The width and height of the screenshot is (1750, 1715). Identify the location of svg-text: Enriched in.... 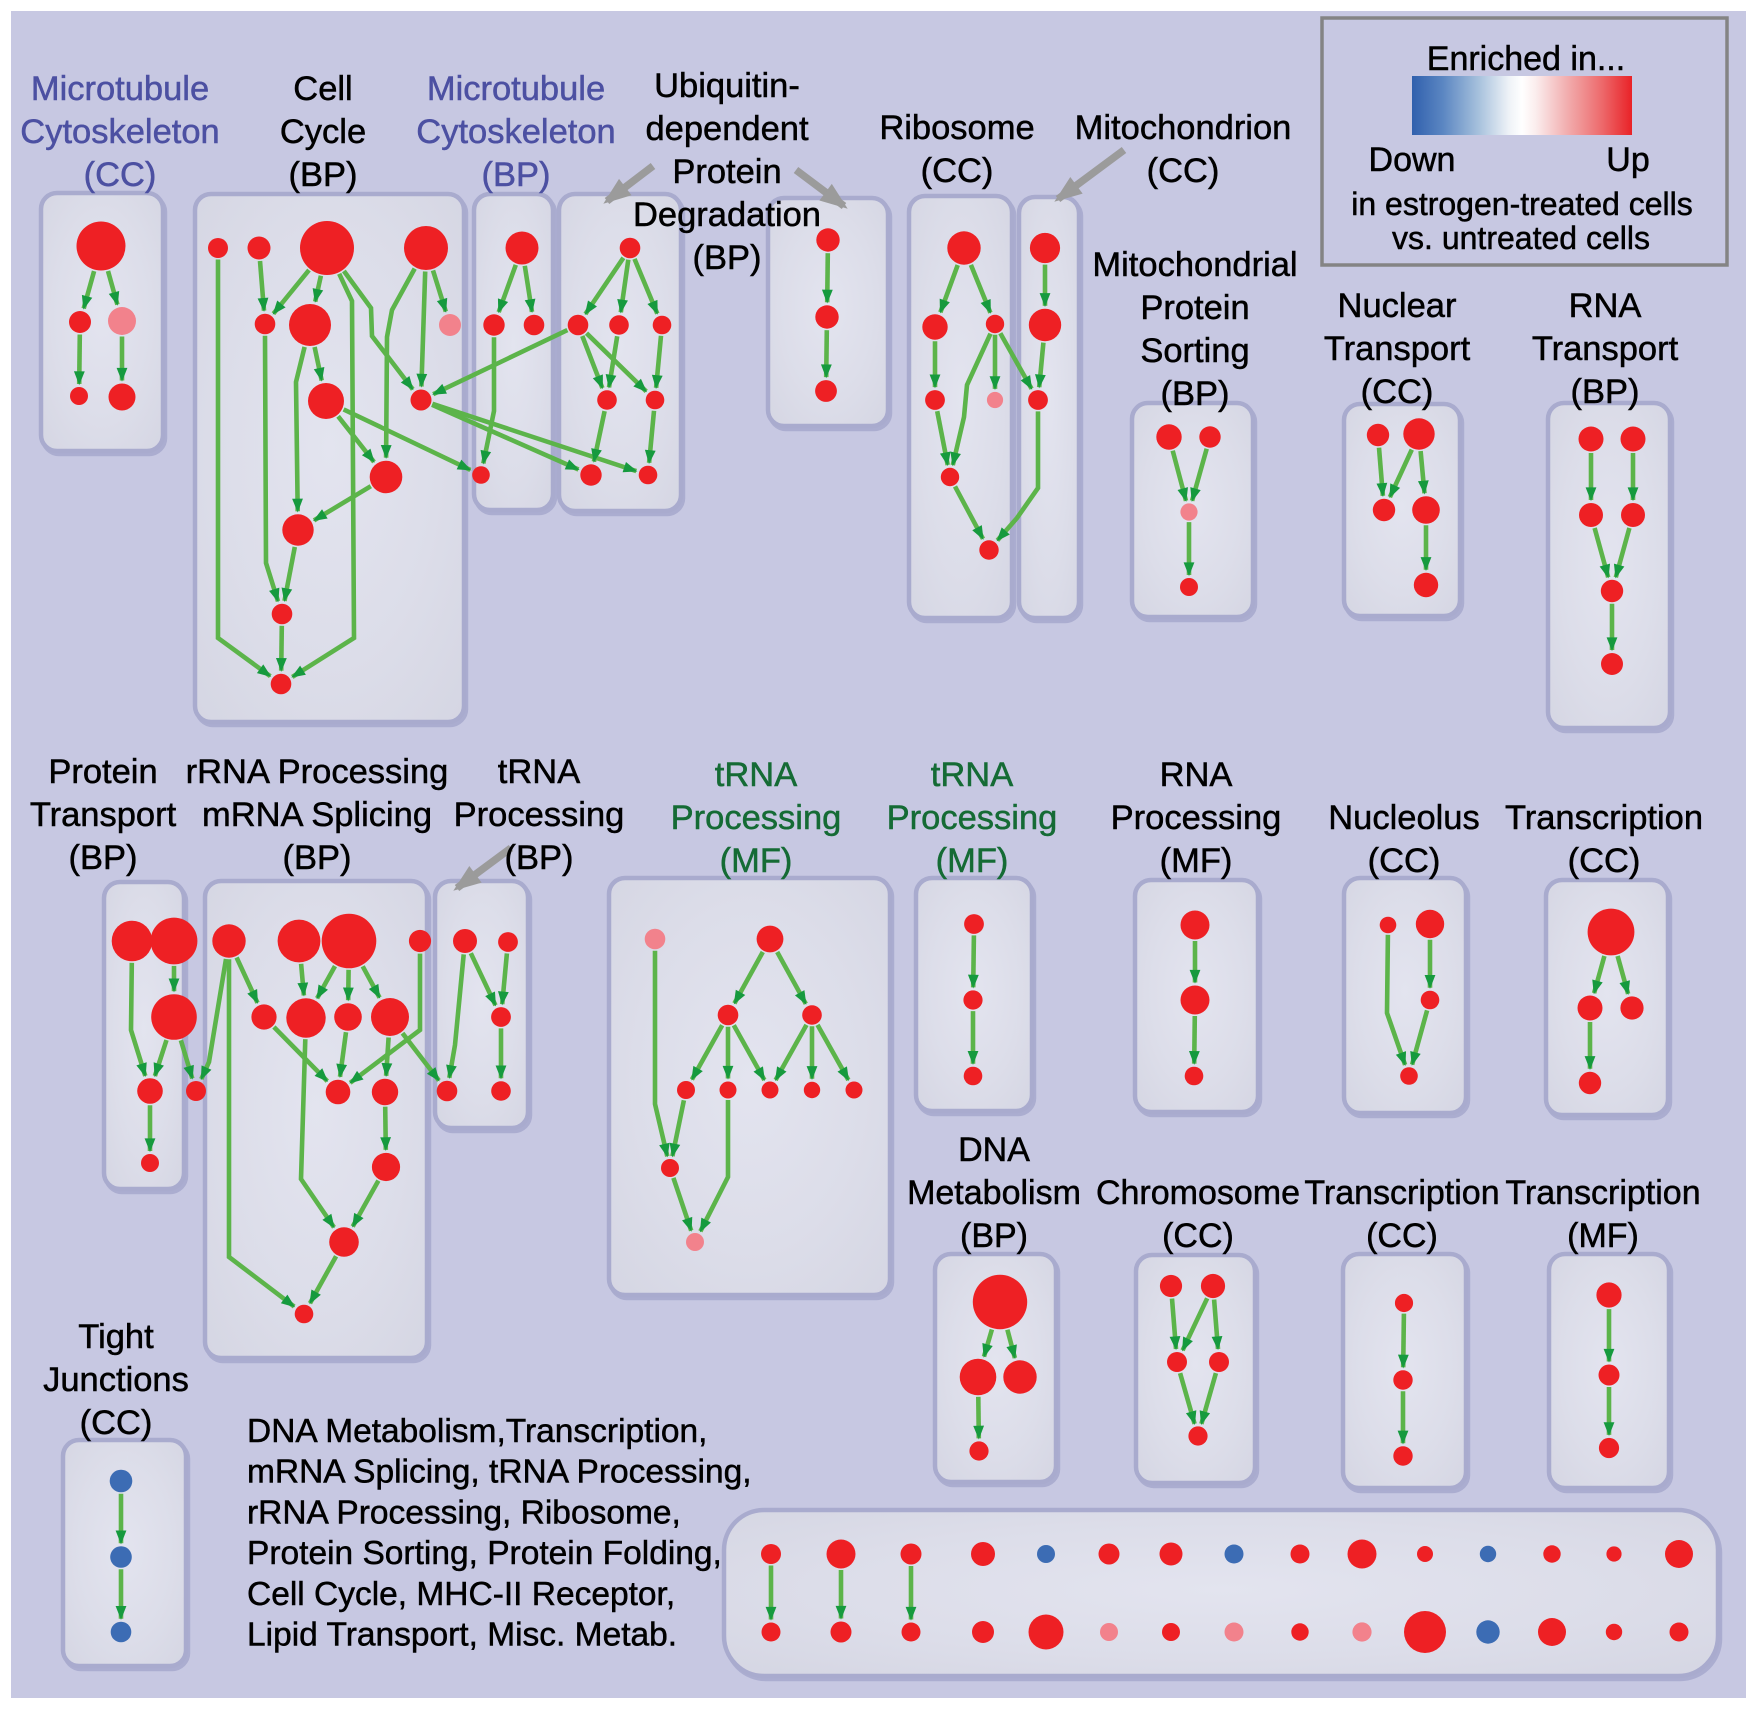
(1526, 59).